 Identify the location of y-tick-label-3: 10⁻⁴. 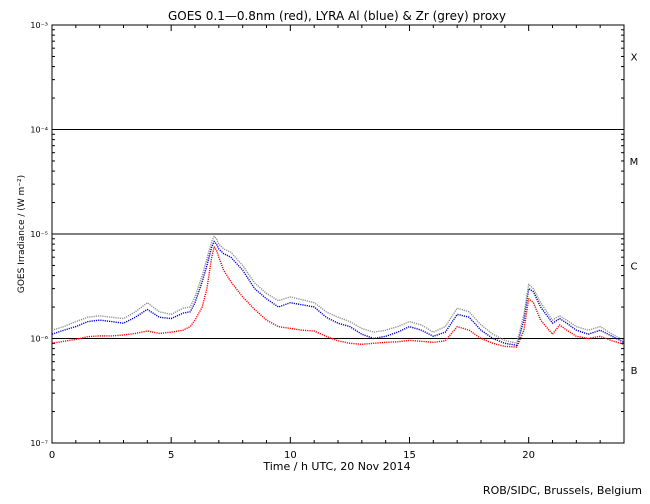
(39, 130).